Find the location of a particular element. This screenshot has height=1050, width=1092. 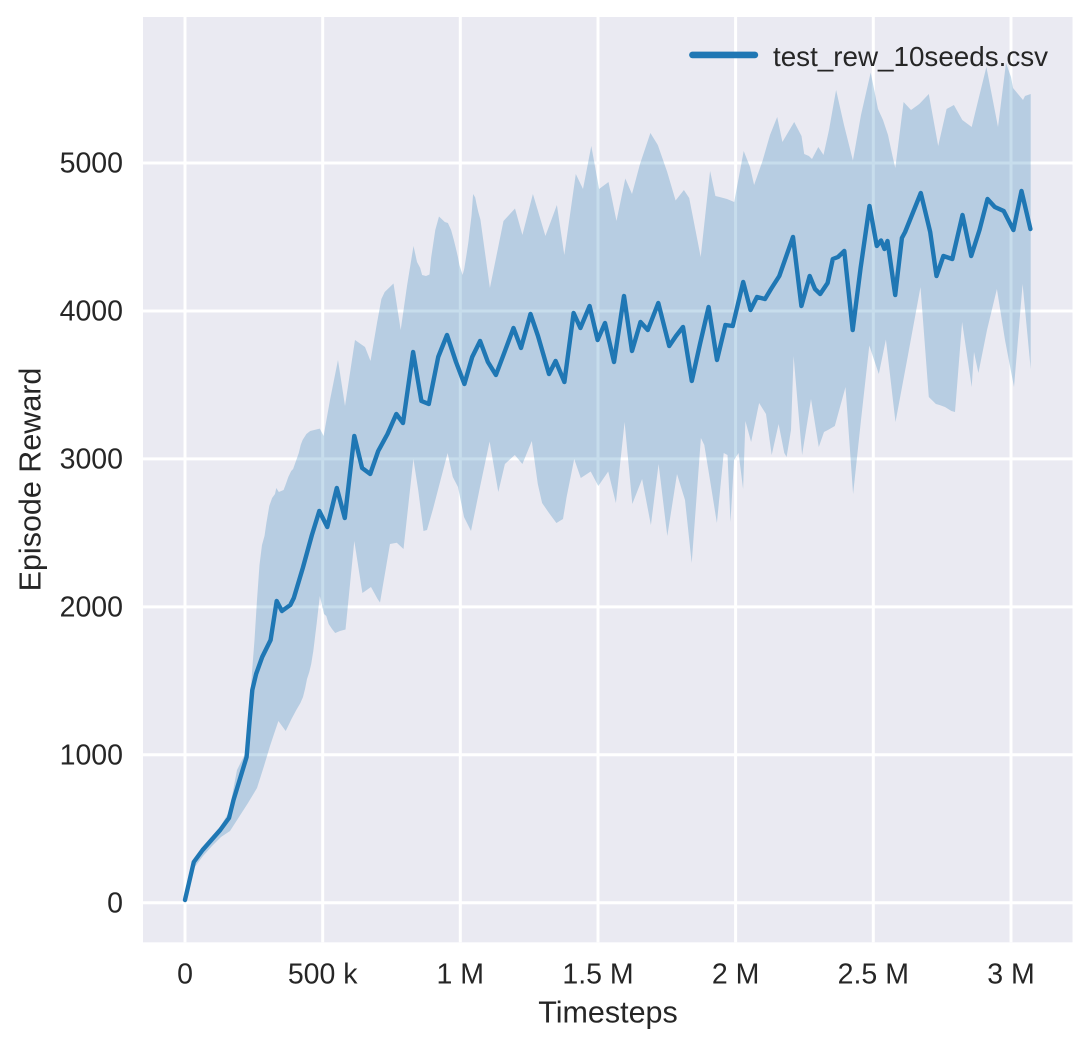

svg-text: 500 k is located at coordinates (323, 975).